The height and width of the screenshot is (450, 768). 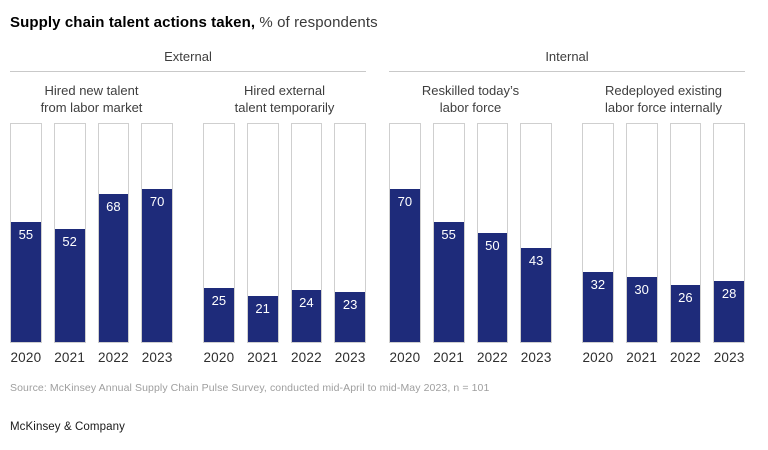 What do you see at coordinates (492, 245) in the screenshot?
I see `bar-value-label: 50` at bounding box center [492, 245].